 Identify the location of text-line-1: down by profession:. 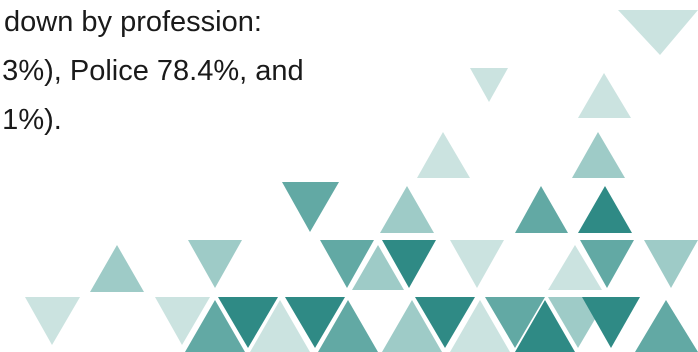
(133, 22).